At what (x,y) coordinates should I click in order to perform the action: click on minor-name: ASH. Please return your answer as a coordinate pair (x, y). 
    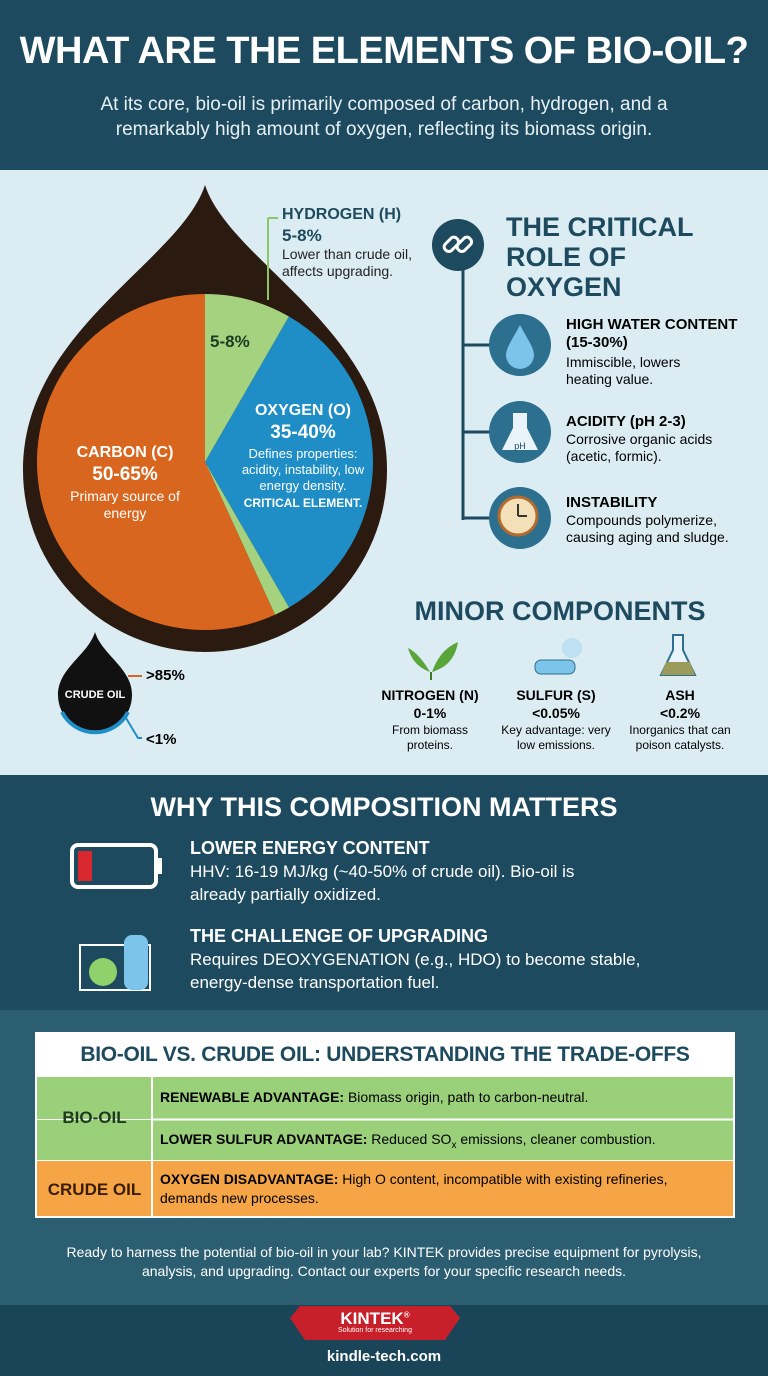
    Looking at the image, I should click on (680, 695).